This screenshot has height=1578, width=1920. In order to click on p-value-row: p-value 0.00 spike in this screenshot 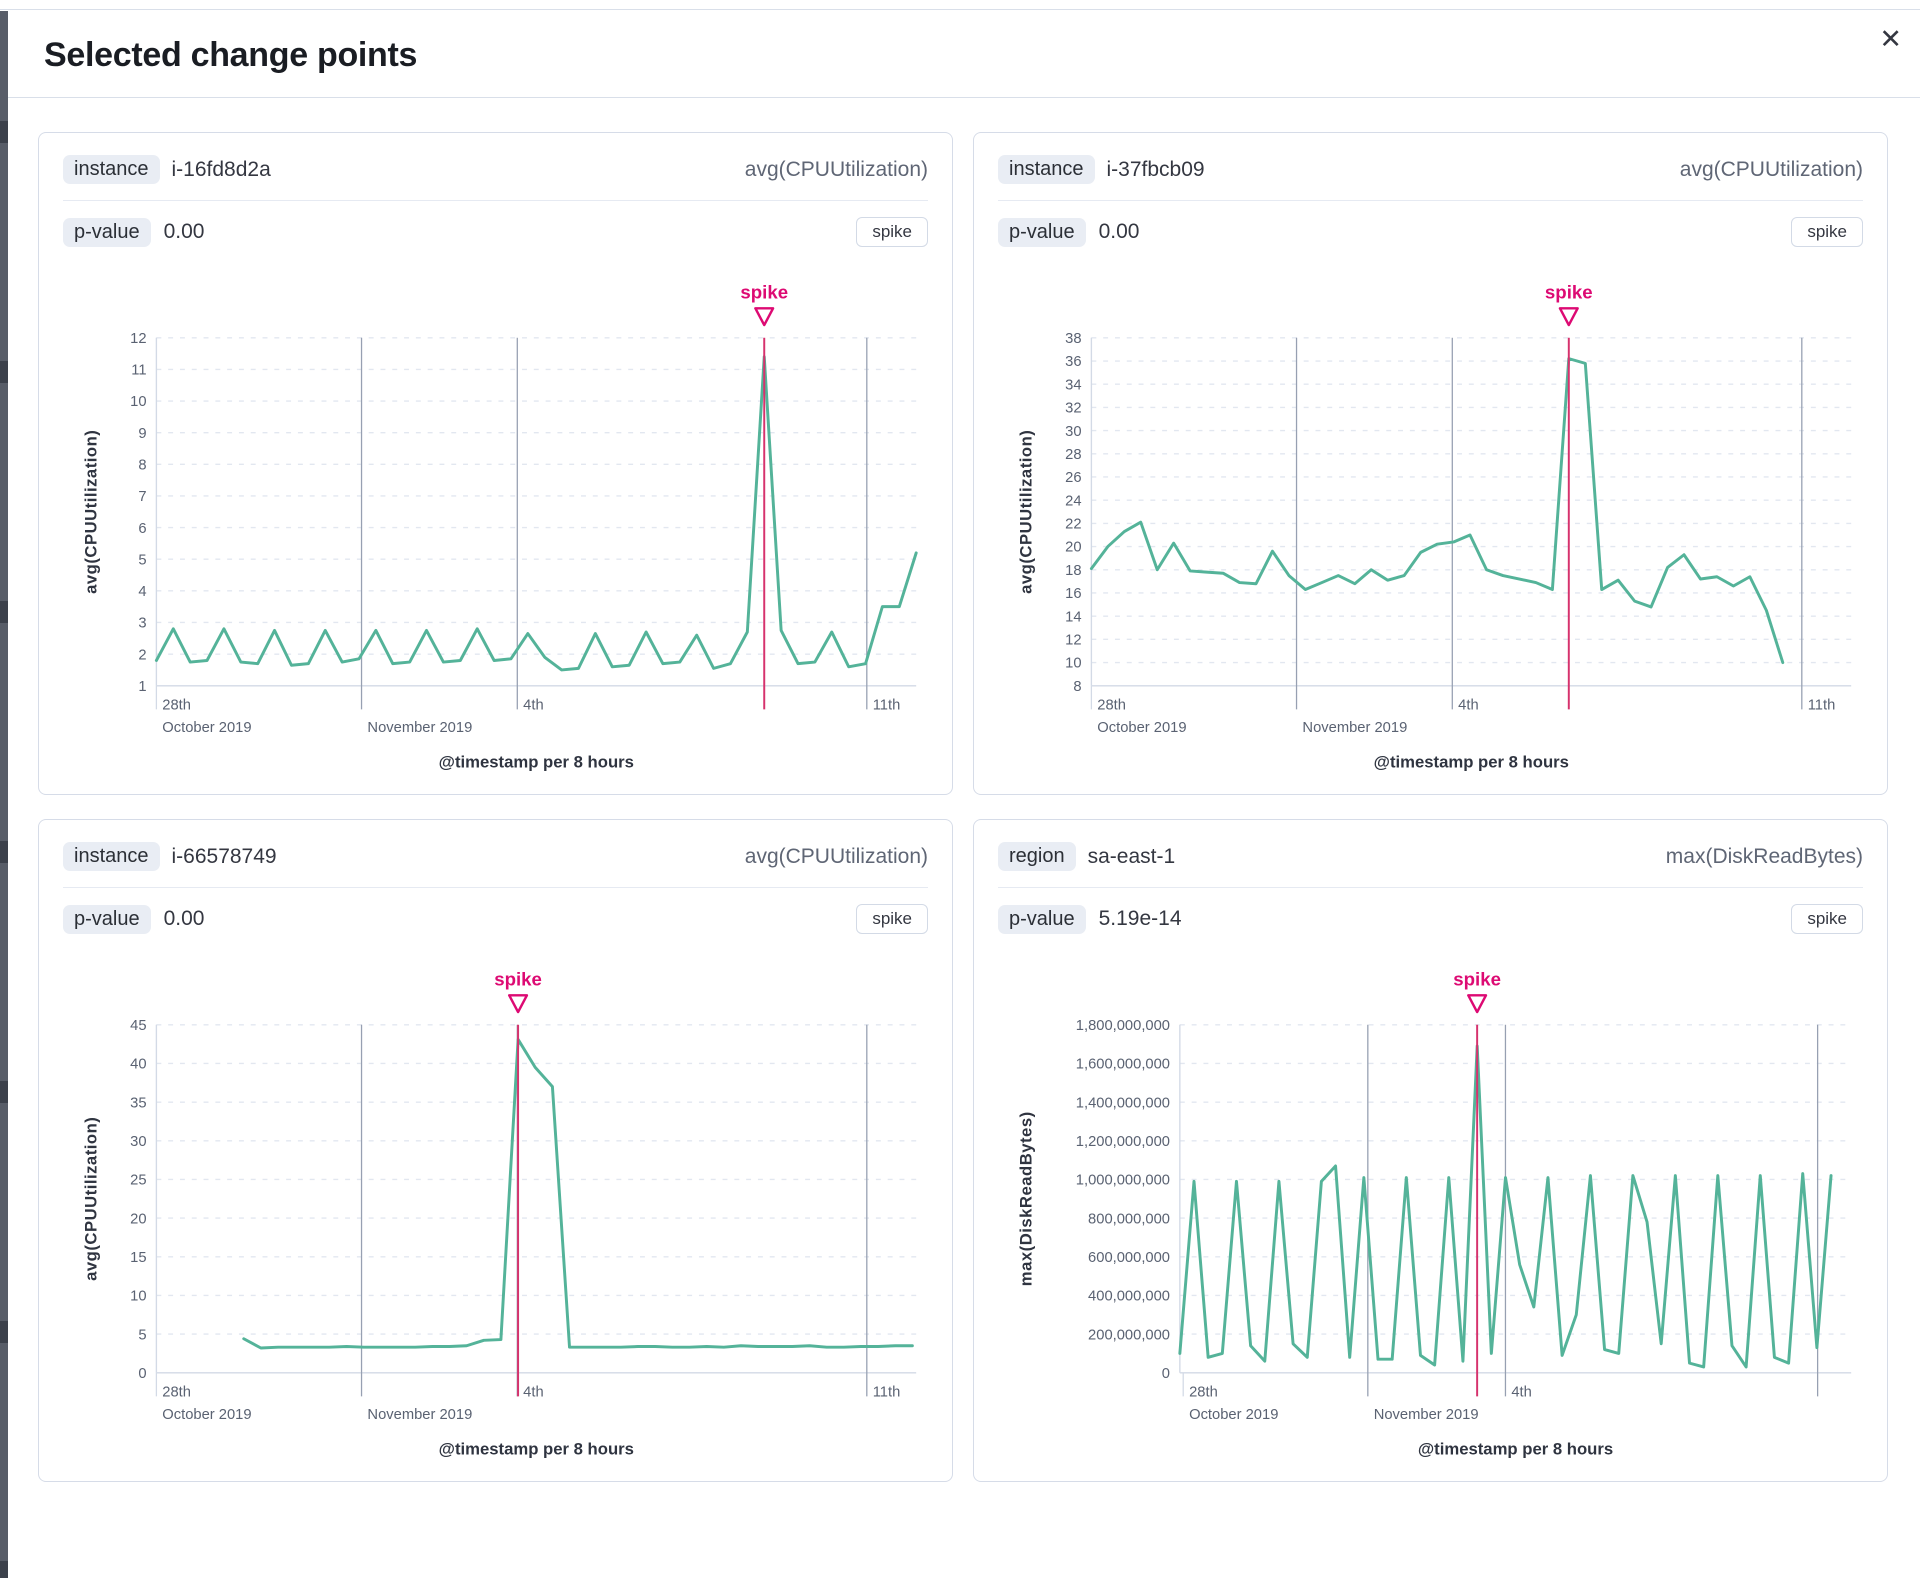, I will do `click(1430, 226)`.